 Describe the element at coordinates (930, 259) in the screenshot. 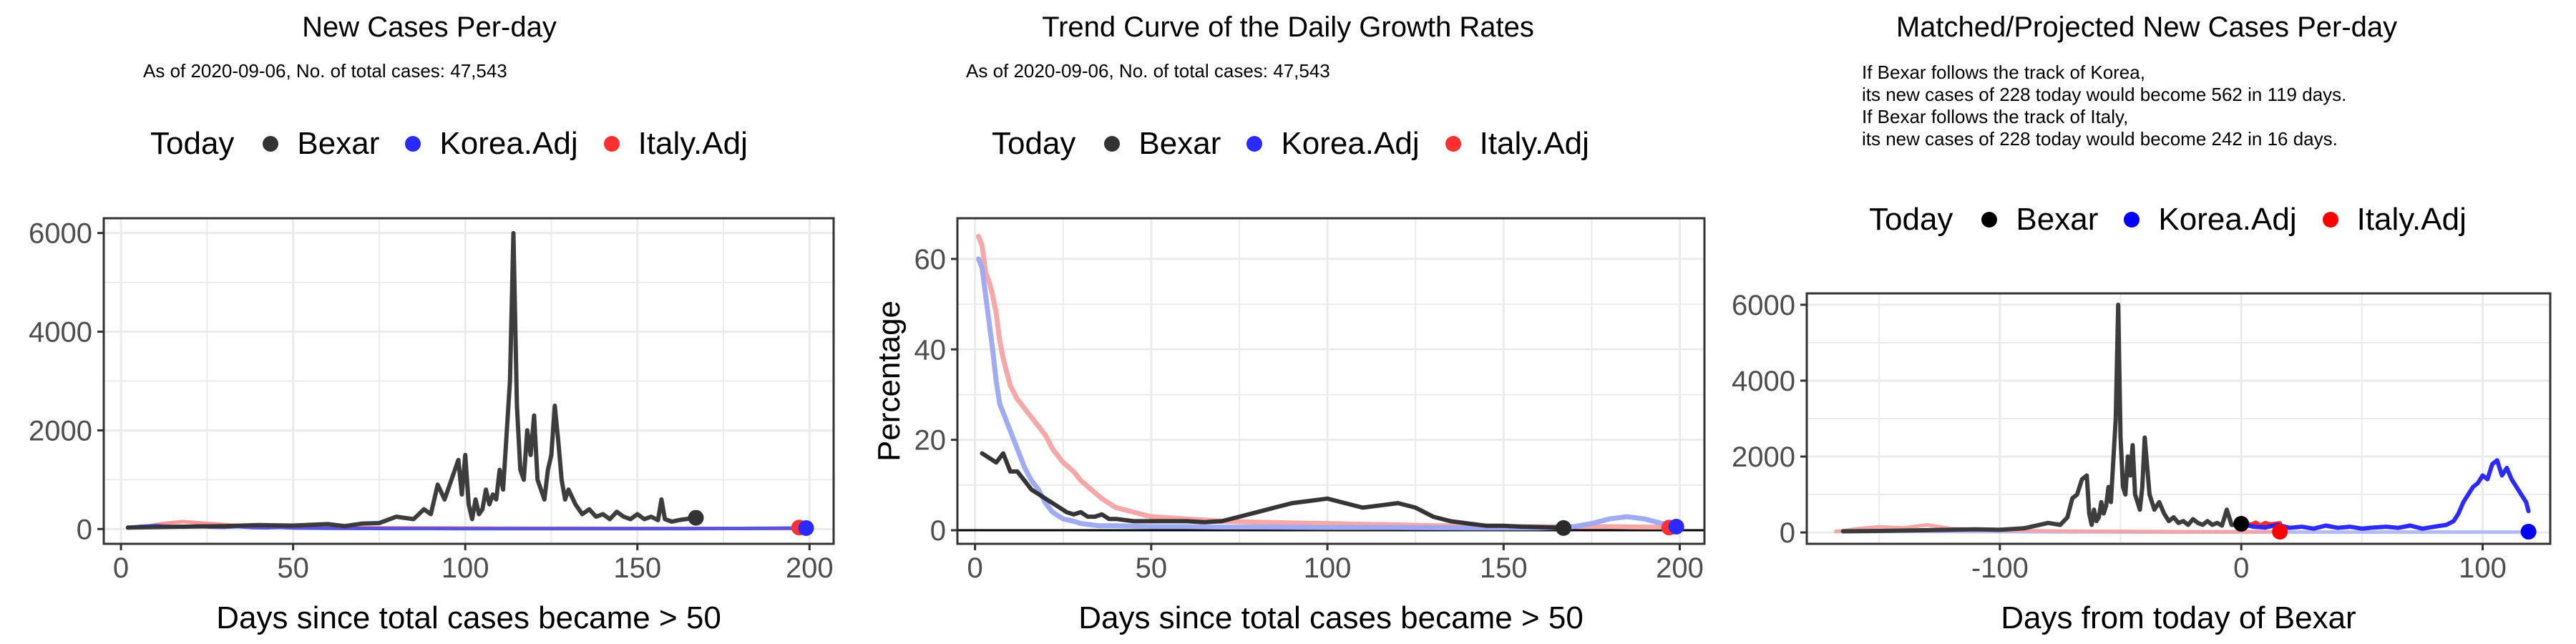

I see `y-tick-label: 60` at that location.